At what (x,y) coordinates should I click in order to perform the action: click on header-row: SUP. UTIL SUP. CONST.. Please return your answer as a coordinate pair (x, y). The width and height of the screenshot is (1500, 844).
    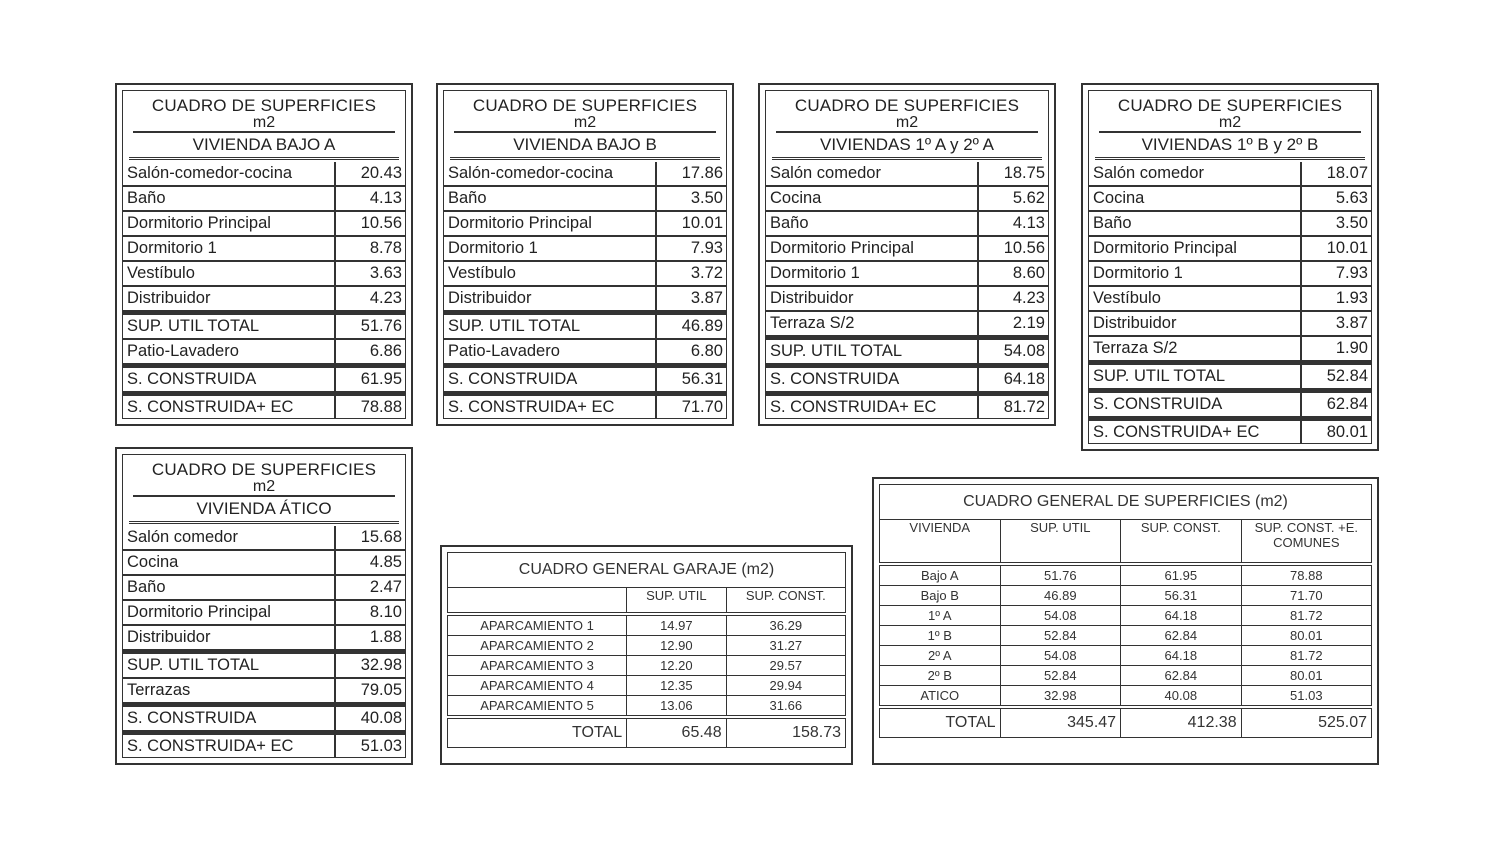
    Looking at the image, I should click on (646, 601).